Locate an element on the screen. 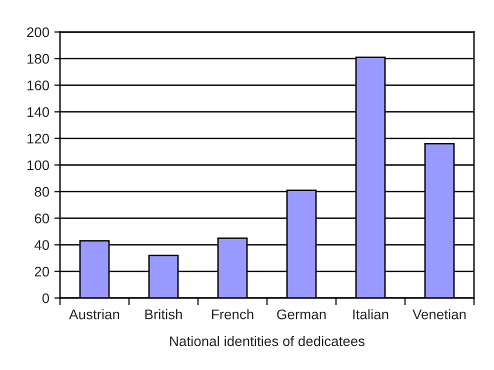 Image resolution: width=494 pixels, height=370 pixels. x-tick-label: Austrian is located at coordinates (94, 314).